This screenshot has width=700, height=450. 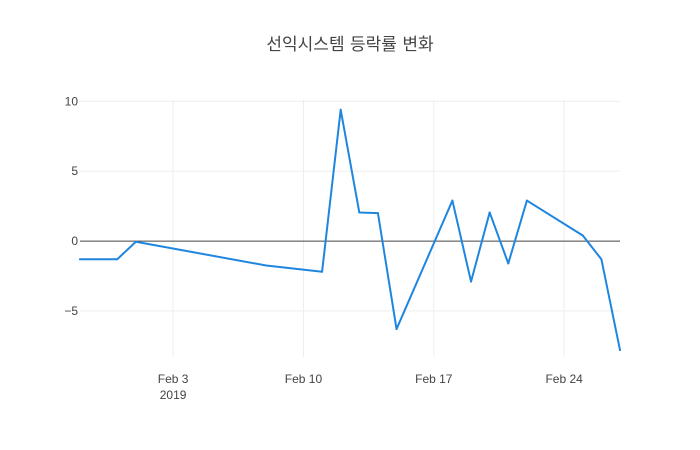 What do you see at coordinates (173, 379) in the screenshot?
I see `x-tick-label: Feb 3` at bounding box center [173, 379].